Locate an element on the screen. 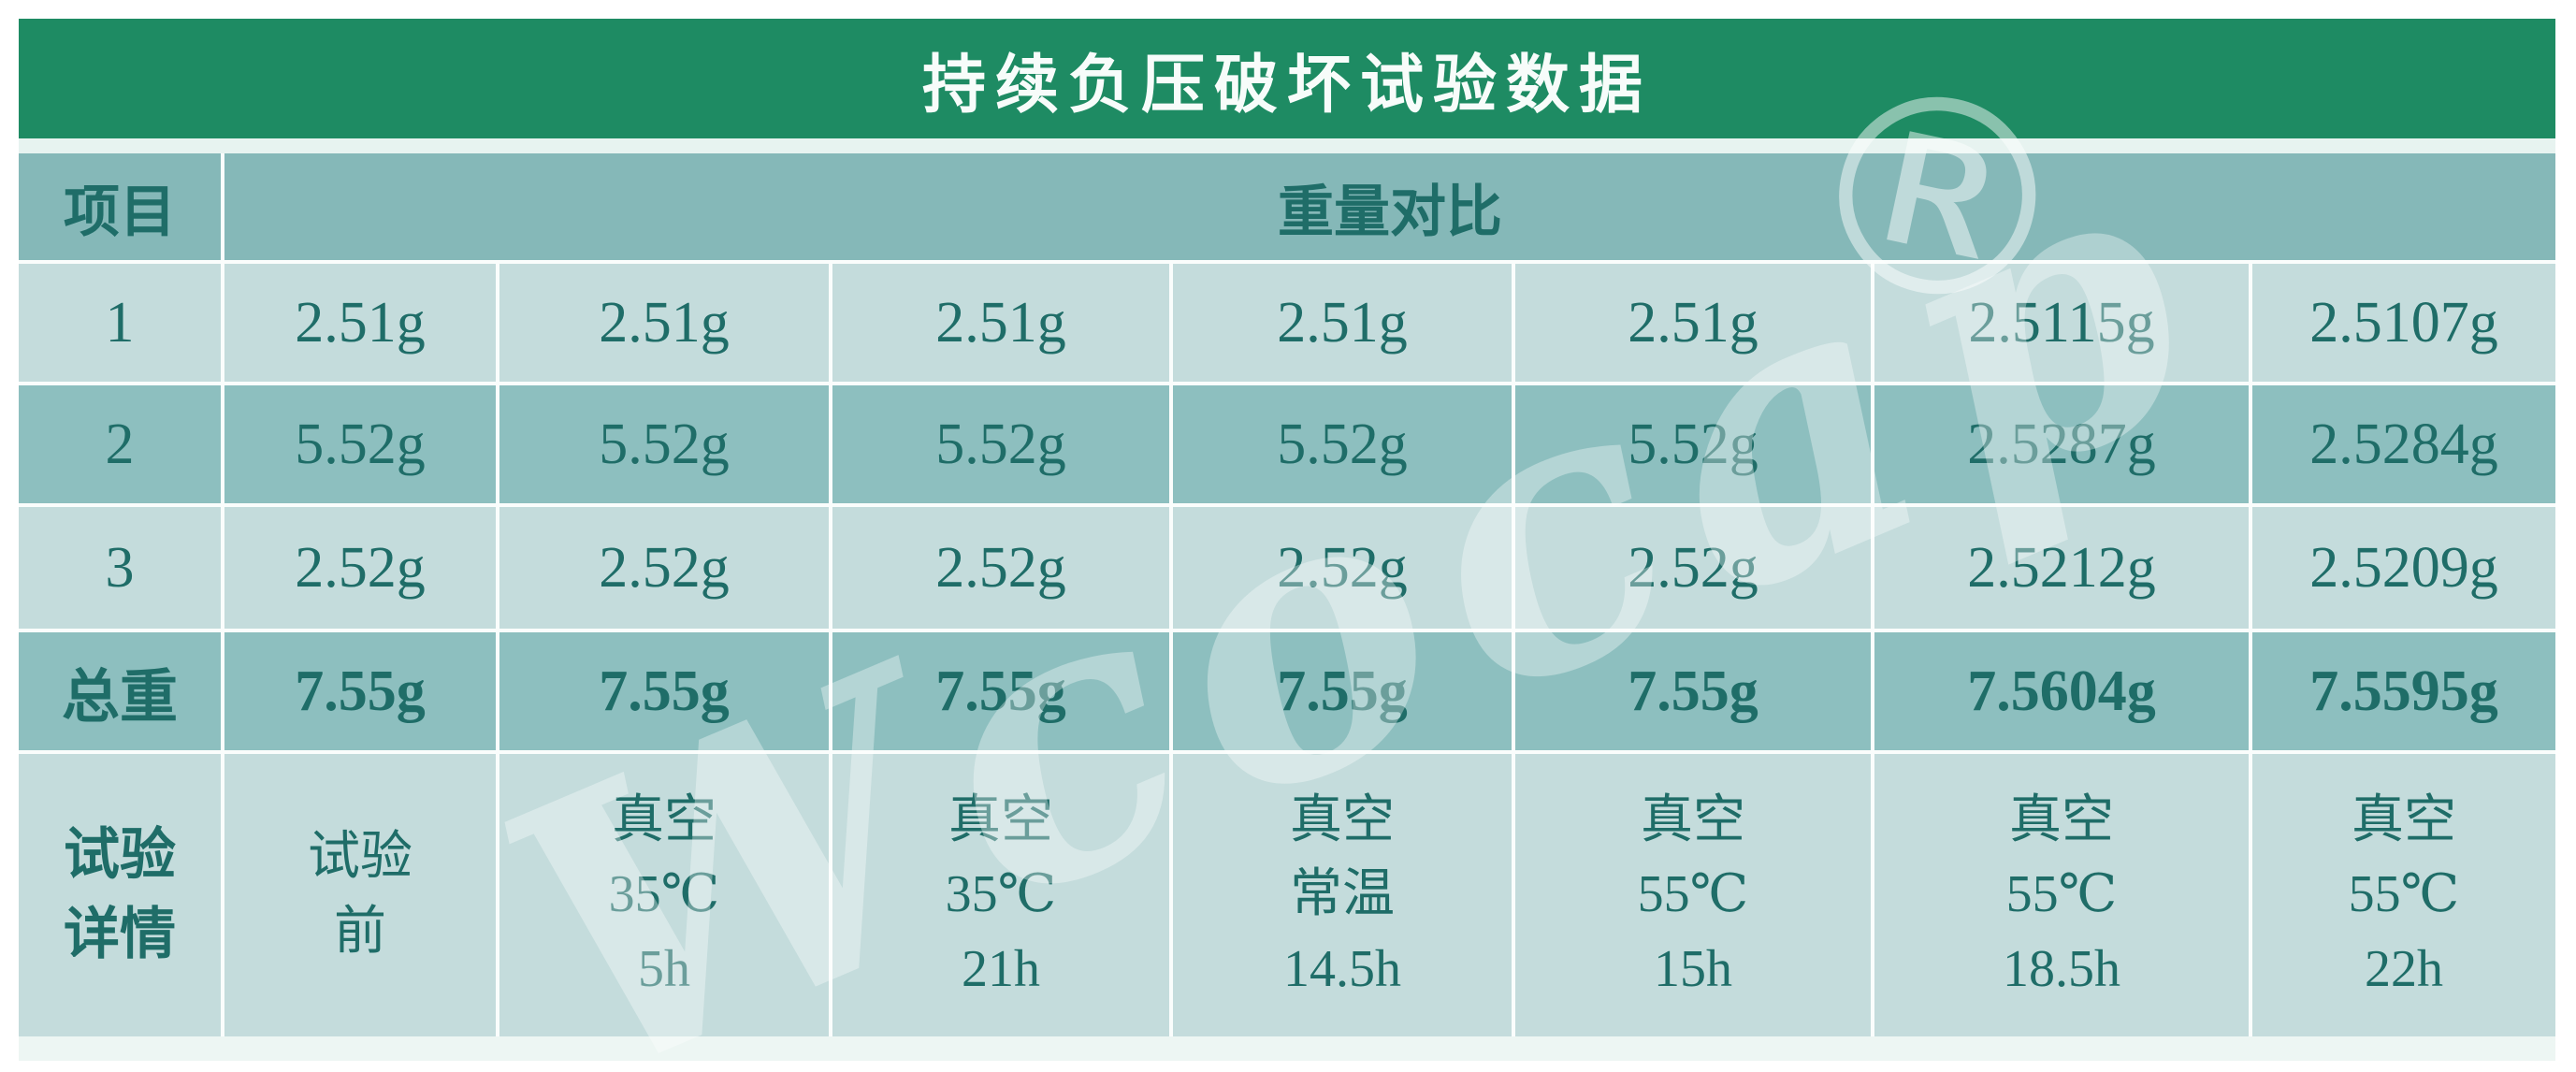 This screenshot has width=2576, height=1072. table-cell: 2.5287g is located at coordinates (2061, 444).